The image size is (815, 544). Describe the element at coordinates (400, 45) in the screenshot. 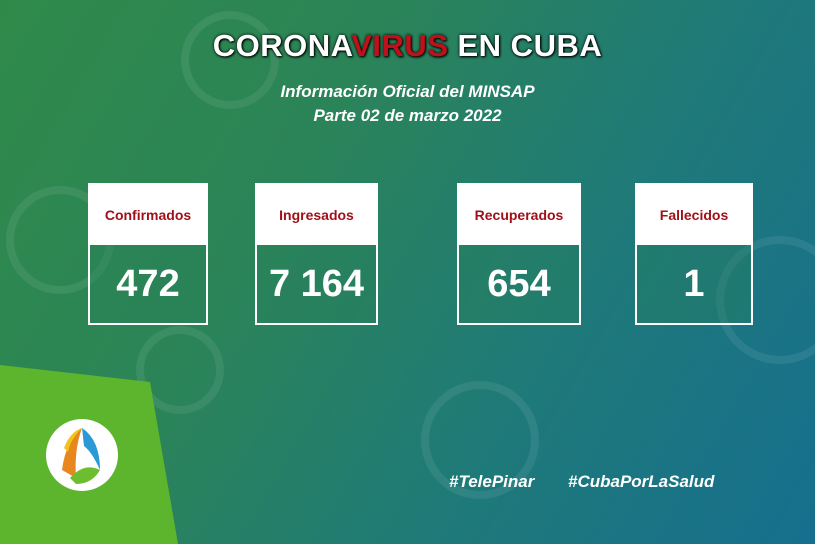

I see `title-highlight: VIRUS` at that location.